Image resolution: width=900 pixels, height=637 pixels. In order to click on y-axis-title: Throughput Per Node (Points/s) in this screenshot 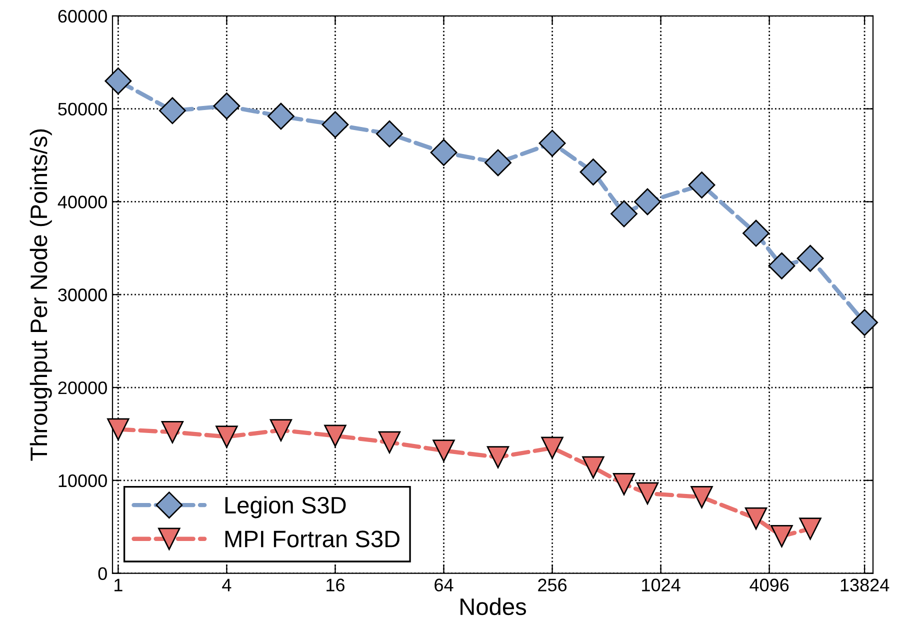, I will do `click(41, 295)`.